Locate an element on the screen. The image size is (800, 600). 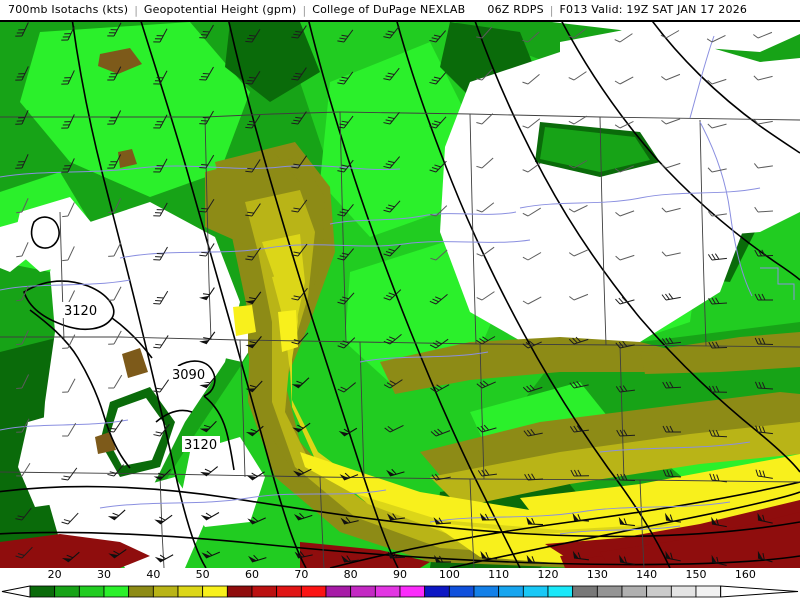
title-model-label: 06Z RDPS is located at coordinates (515, 9).